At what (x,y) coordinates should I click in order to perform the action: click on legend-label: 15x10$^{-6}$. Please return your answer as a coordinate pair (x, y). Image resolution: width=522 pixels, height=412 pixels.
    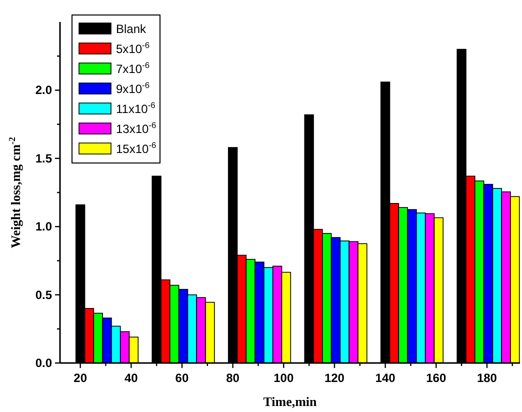
    Looking at the image, I should click on (136, 148).